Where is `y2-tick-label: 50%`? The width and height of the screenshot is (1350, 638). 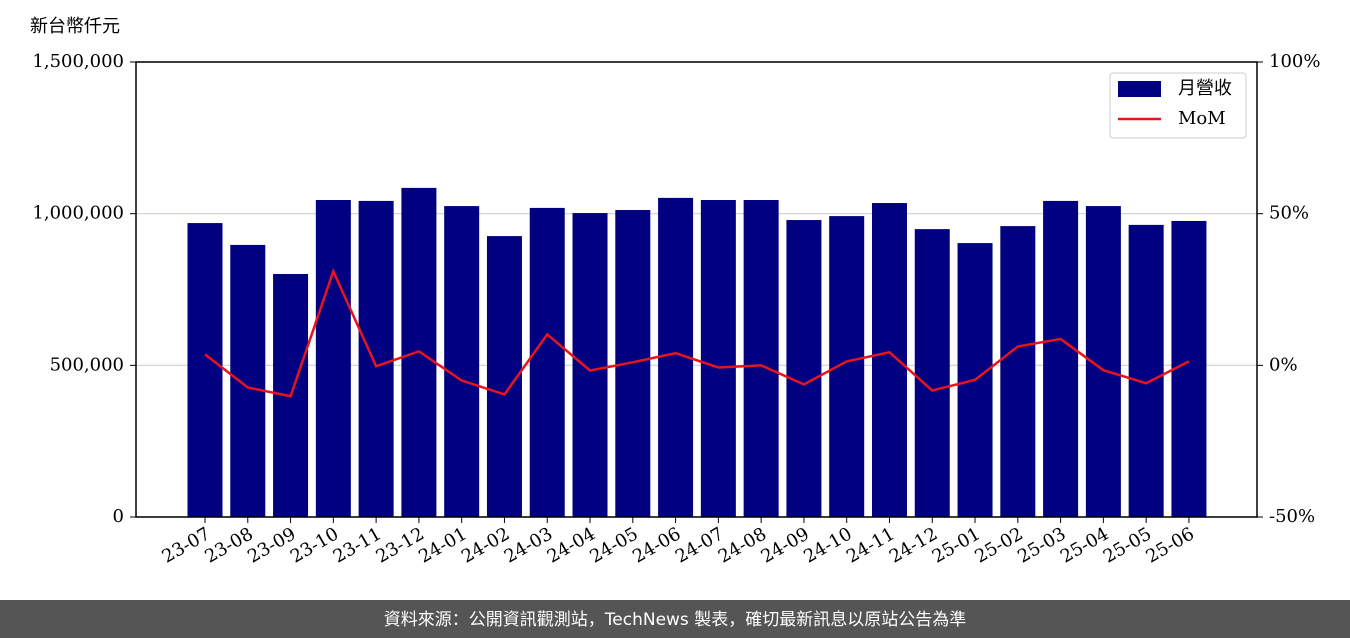
y2-tick-label: 50% is located at coordinates (1289, 213).